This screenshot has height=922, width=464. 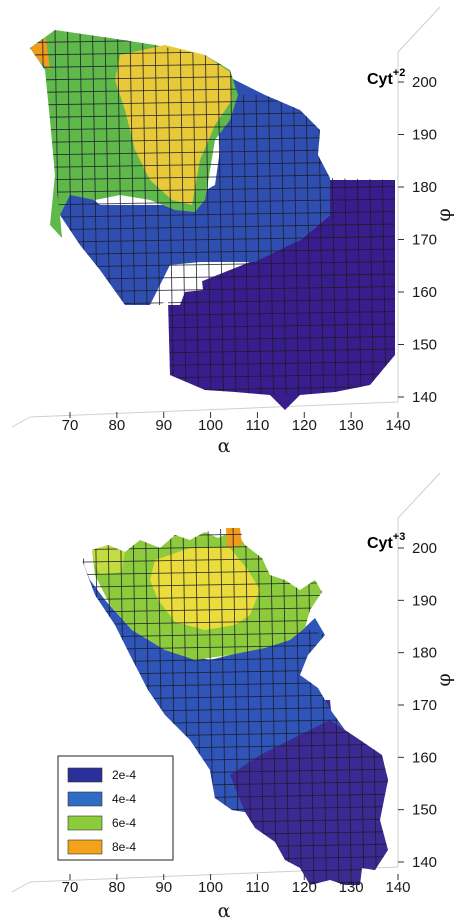 I want to click on surface-notch, so click(x=181, y=283).